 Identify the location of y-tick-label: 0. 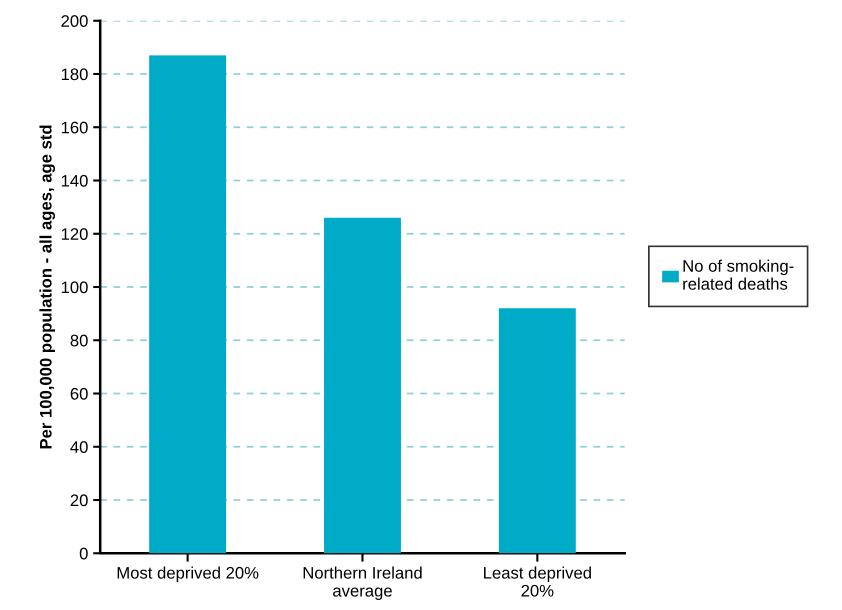
(84, 554).